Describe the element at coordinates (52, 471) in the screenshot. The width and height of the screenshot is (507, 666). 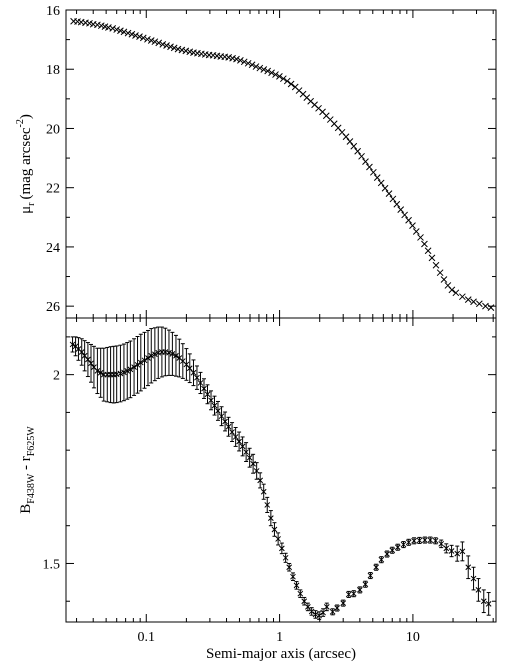
I see `bottom-ytick-labels: 1.52` at that location.